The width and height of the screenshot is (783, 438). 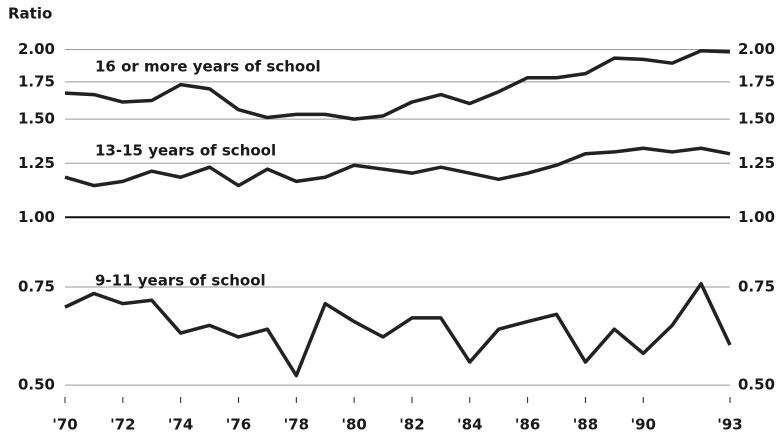 What do you see at coordinates (296, 425) in the screenshot?
I see `x-tick-label: '78` at bounding box center [296, 425].